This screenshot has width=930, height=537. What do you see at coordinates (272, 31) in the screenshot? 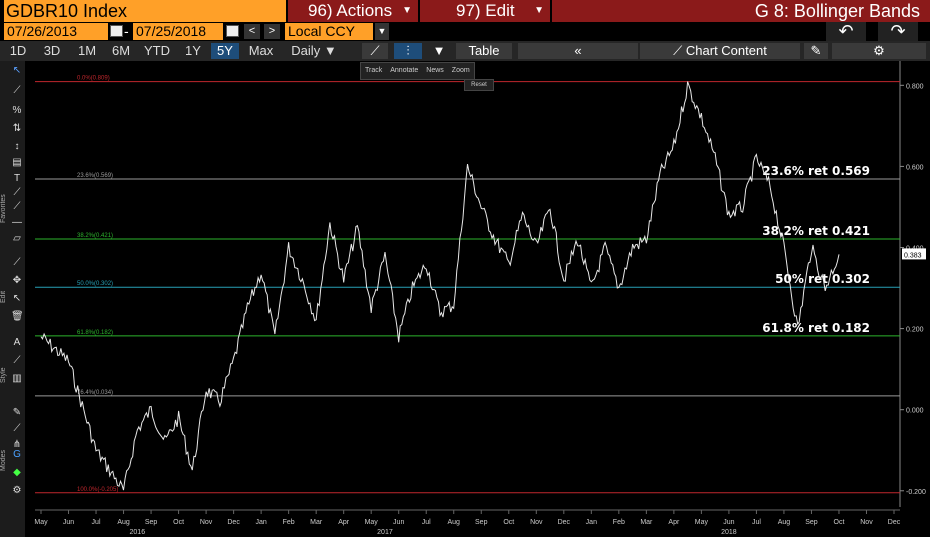
I see `next-arrow-icon: >` at bounding box center [272, 31].